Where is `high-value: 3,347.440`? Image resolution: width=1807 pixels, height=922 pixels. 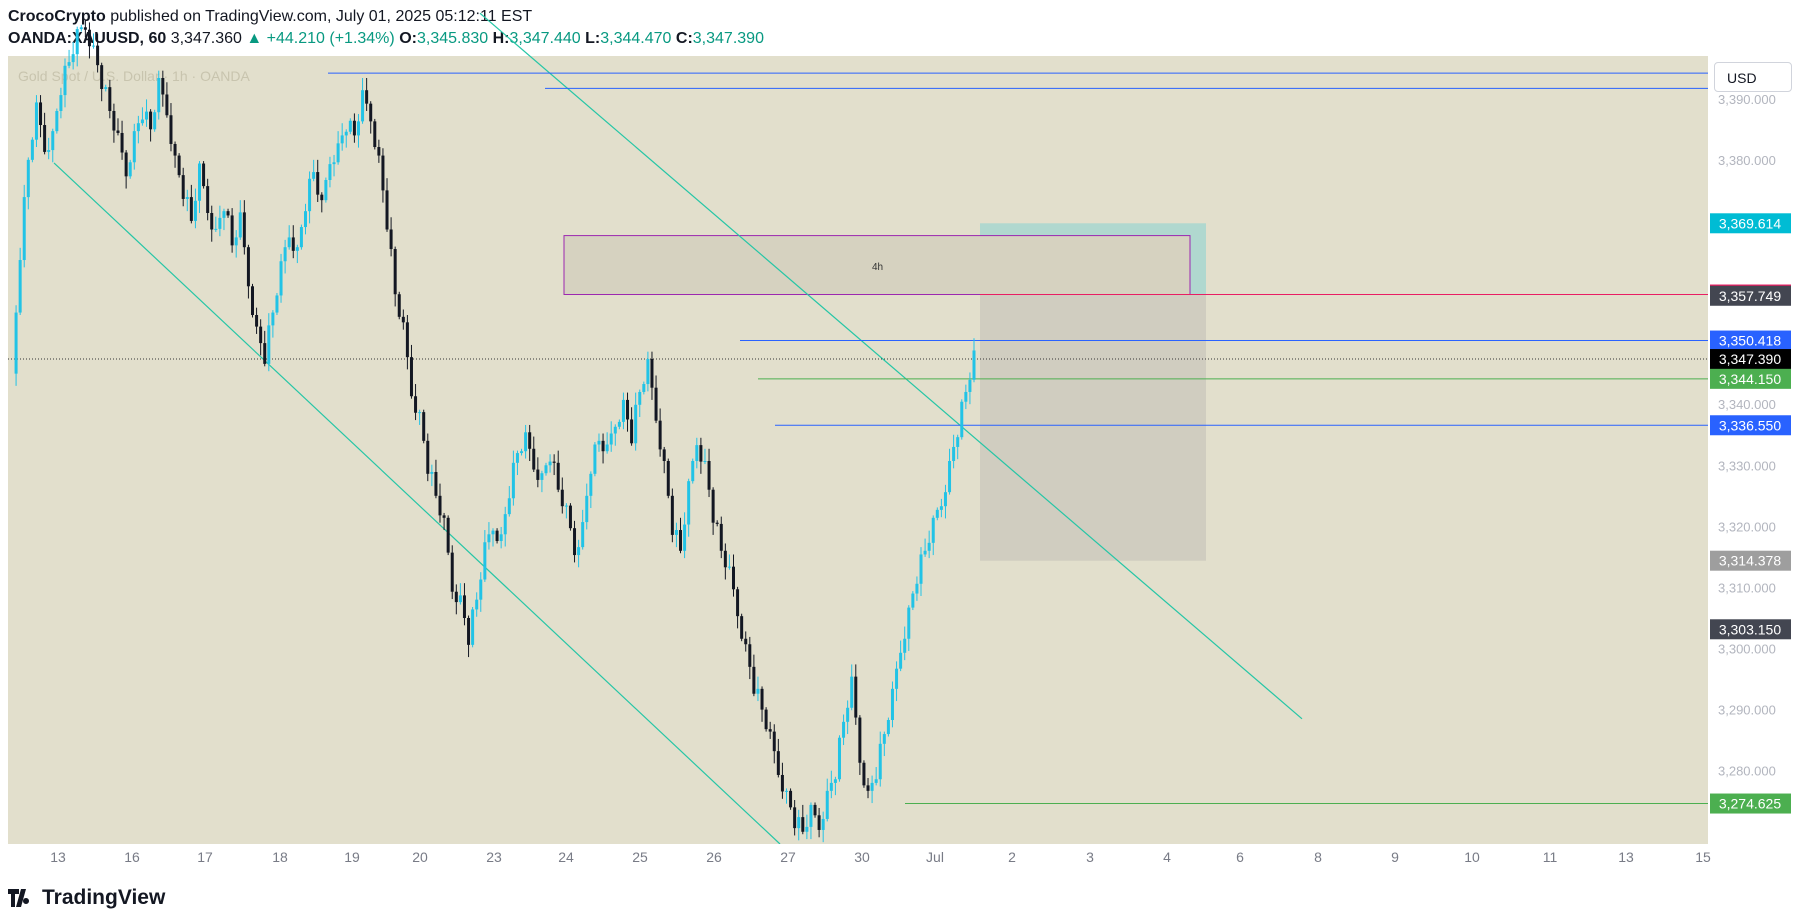 high-value: 3,347.440 is located at coordinates (545, 38).